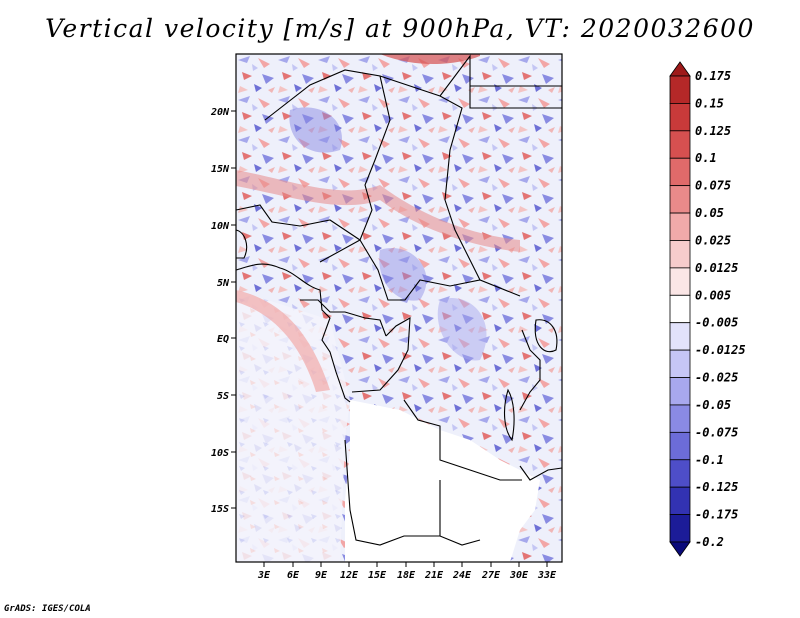 This screenshot has width=800, height=618. I want to click on lat-label-5n: 5N, so click(223, 283).